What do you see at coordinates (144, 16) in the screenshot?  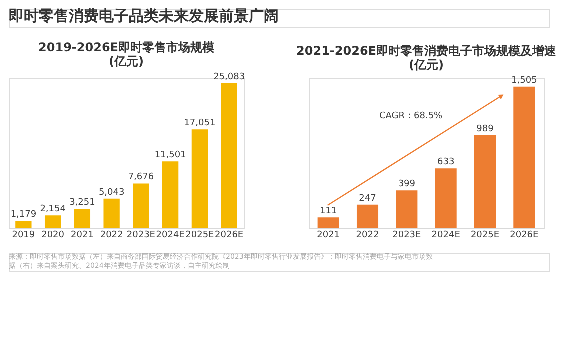 I see `text: 即时零售消费电子品类未来发展前景广阔` at bounding box center [144, 16].